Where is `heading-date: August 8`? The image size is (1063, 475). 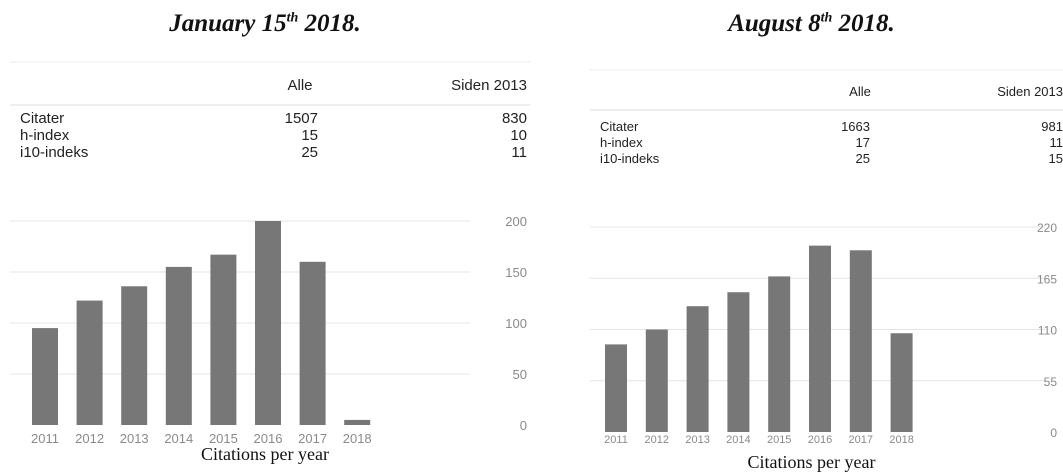
heading-date: August 8 is located at coordinates (774, 23).